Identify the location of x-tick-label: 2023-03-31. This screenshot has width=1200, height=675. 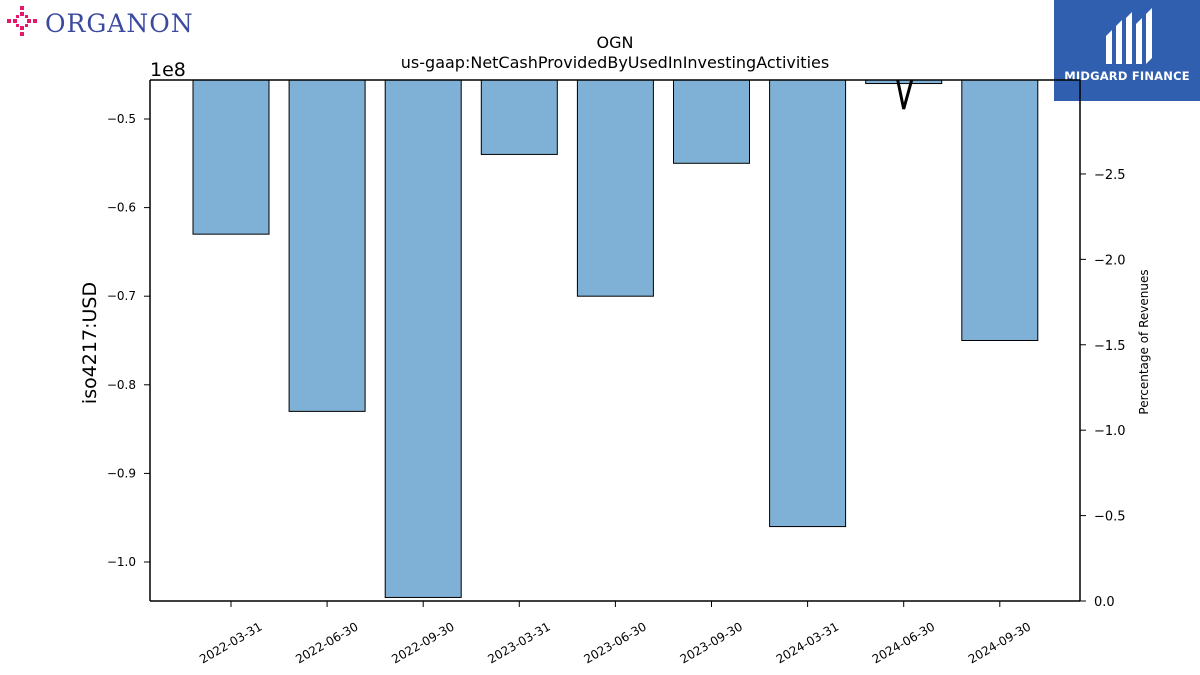
(518, 642).